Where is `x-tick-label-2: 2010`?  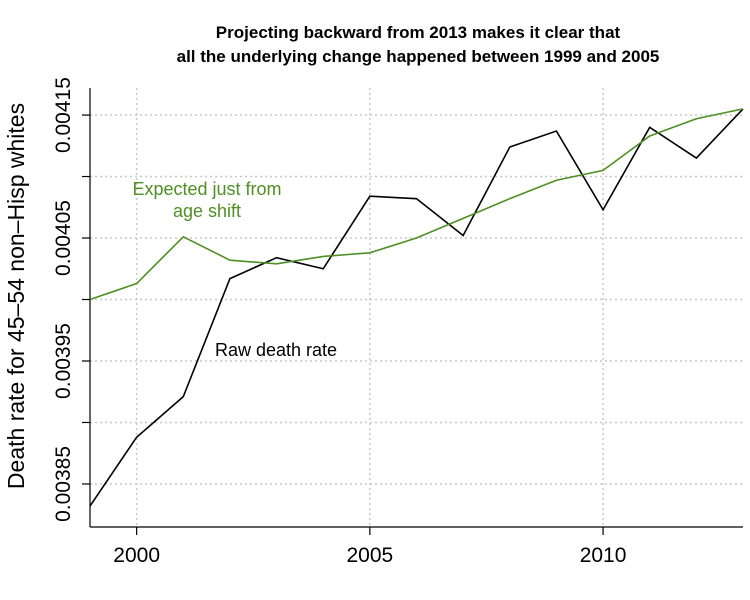 x-tick-label-2: 2010 is located at coordinates (603, 555).